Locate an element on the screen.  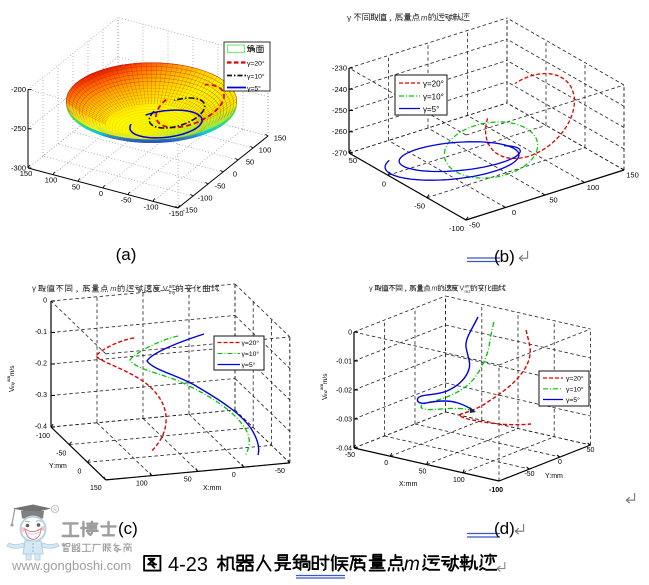
svg-text: -0.02 is located at coordinates (344, 391).